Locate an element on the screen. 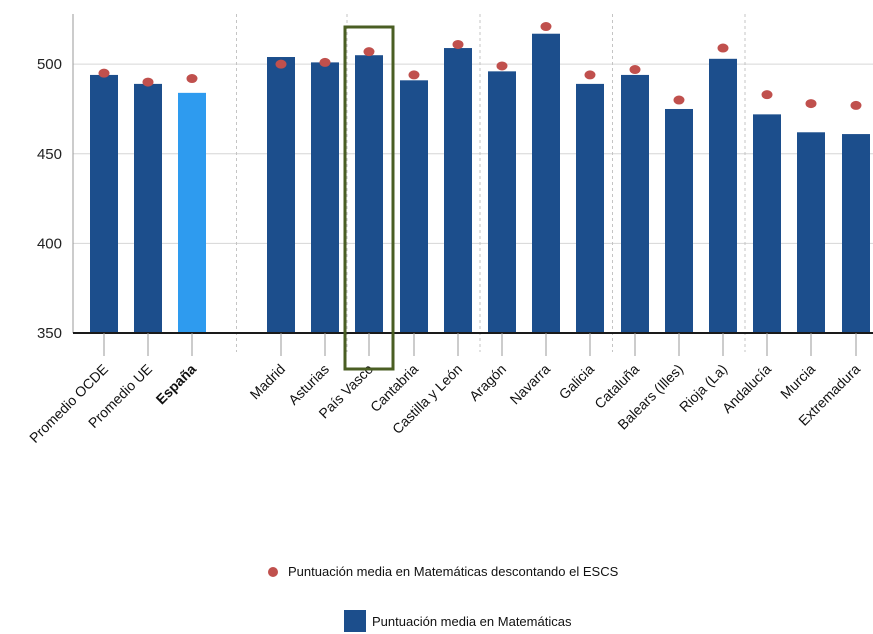 Image resolution: width=873 pixels, height=634 pixels. marker-castilla-y-leon is located at coordinates (458, 44).